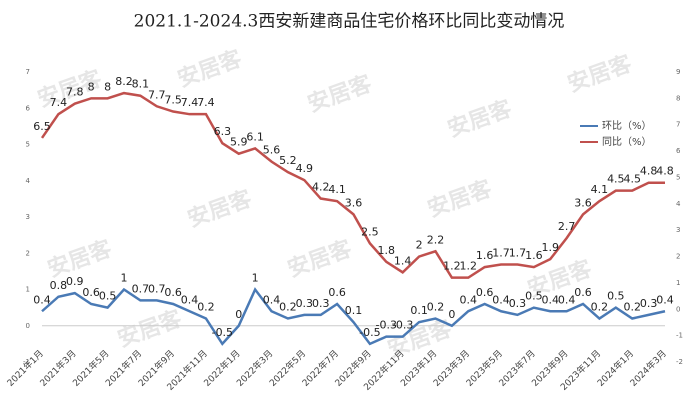 The height and width of the screenshot is (408, 698). Describe the element at coordinates (678, 151) in the screenshot. I see `y2-tick-label: 6` at that location.